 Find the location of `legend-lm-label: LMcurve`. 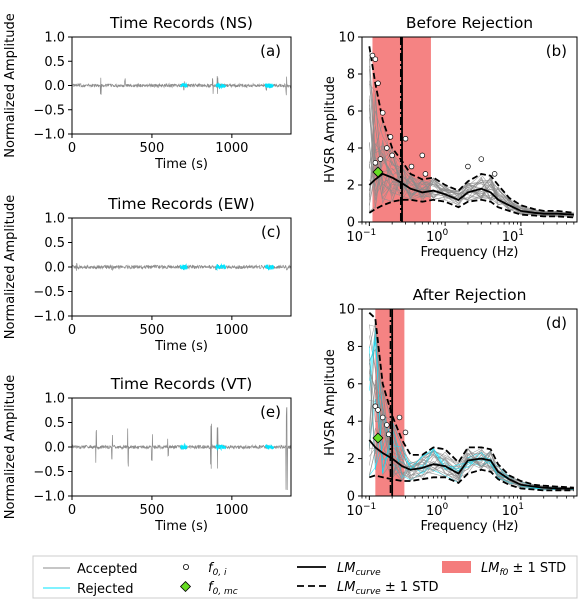

legend-lm-label: LMcurve is located at coordinates (359, 569).